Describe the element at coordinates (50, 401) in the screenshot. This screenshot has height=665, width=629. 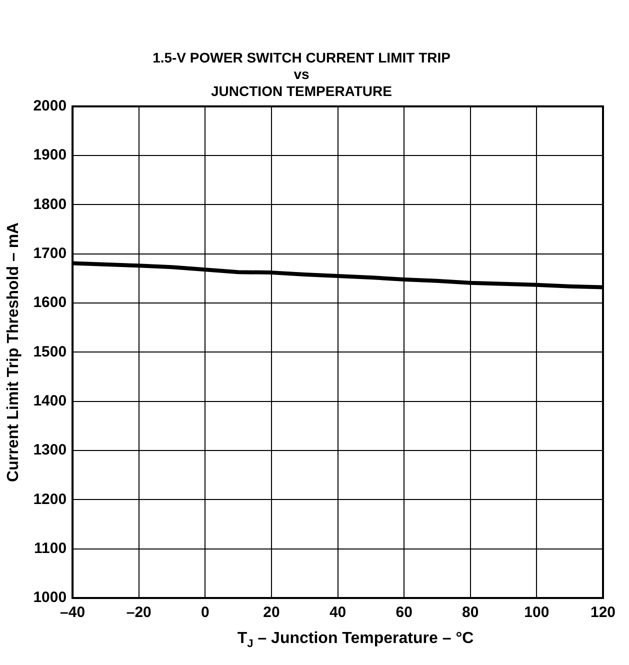
I see `y-tick-label: 1400` at that location.